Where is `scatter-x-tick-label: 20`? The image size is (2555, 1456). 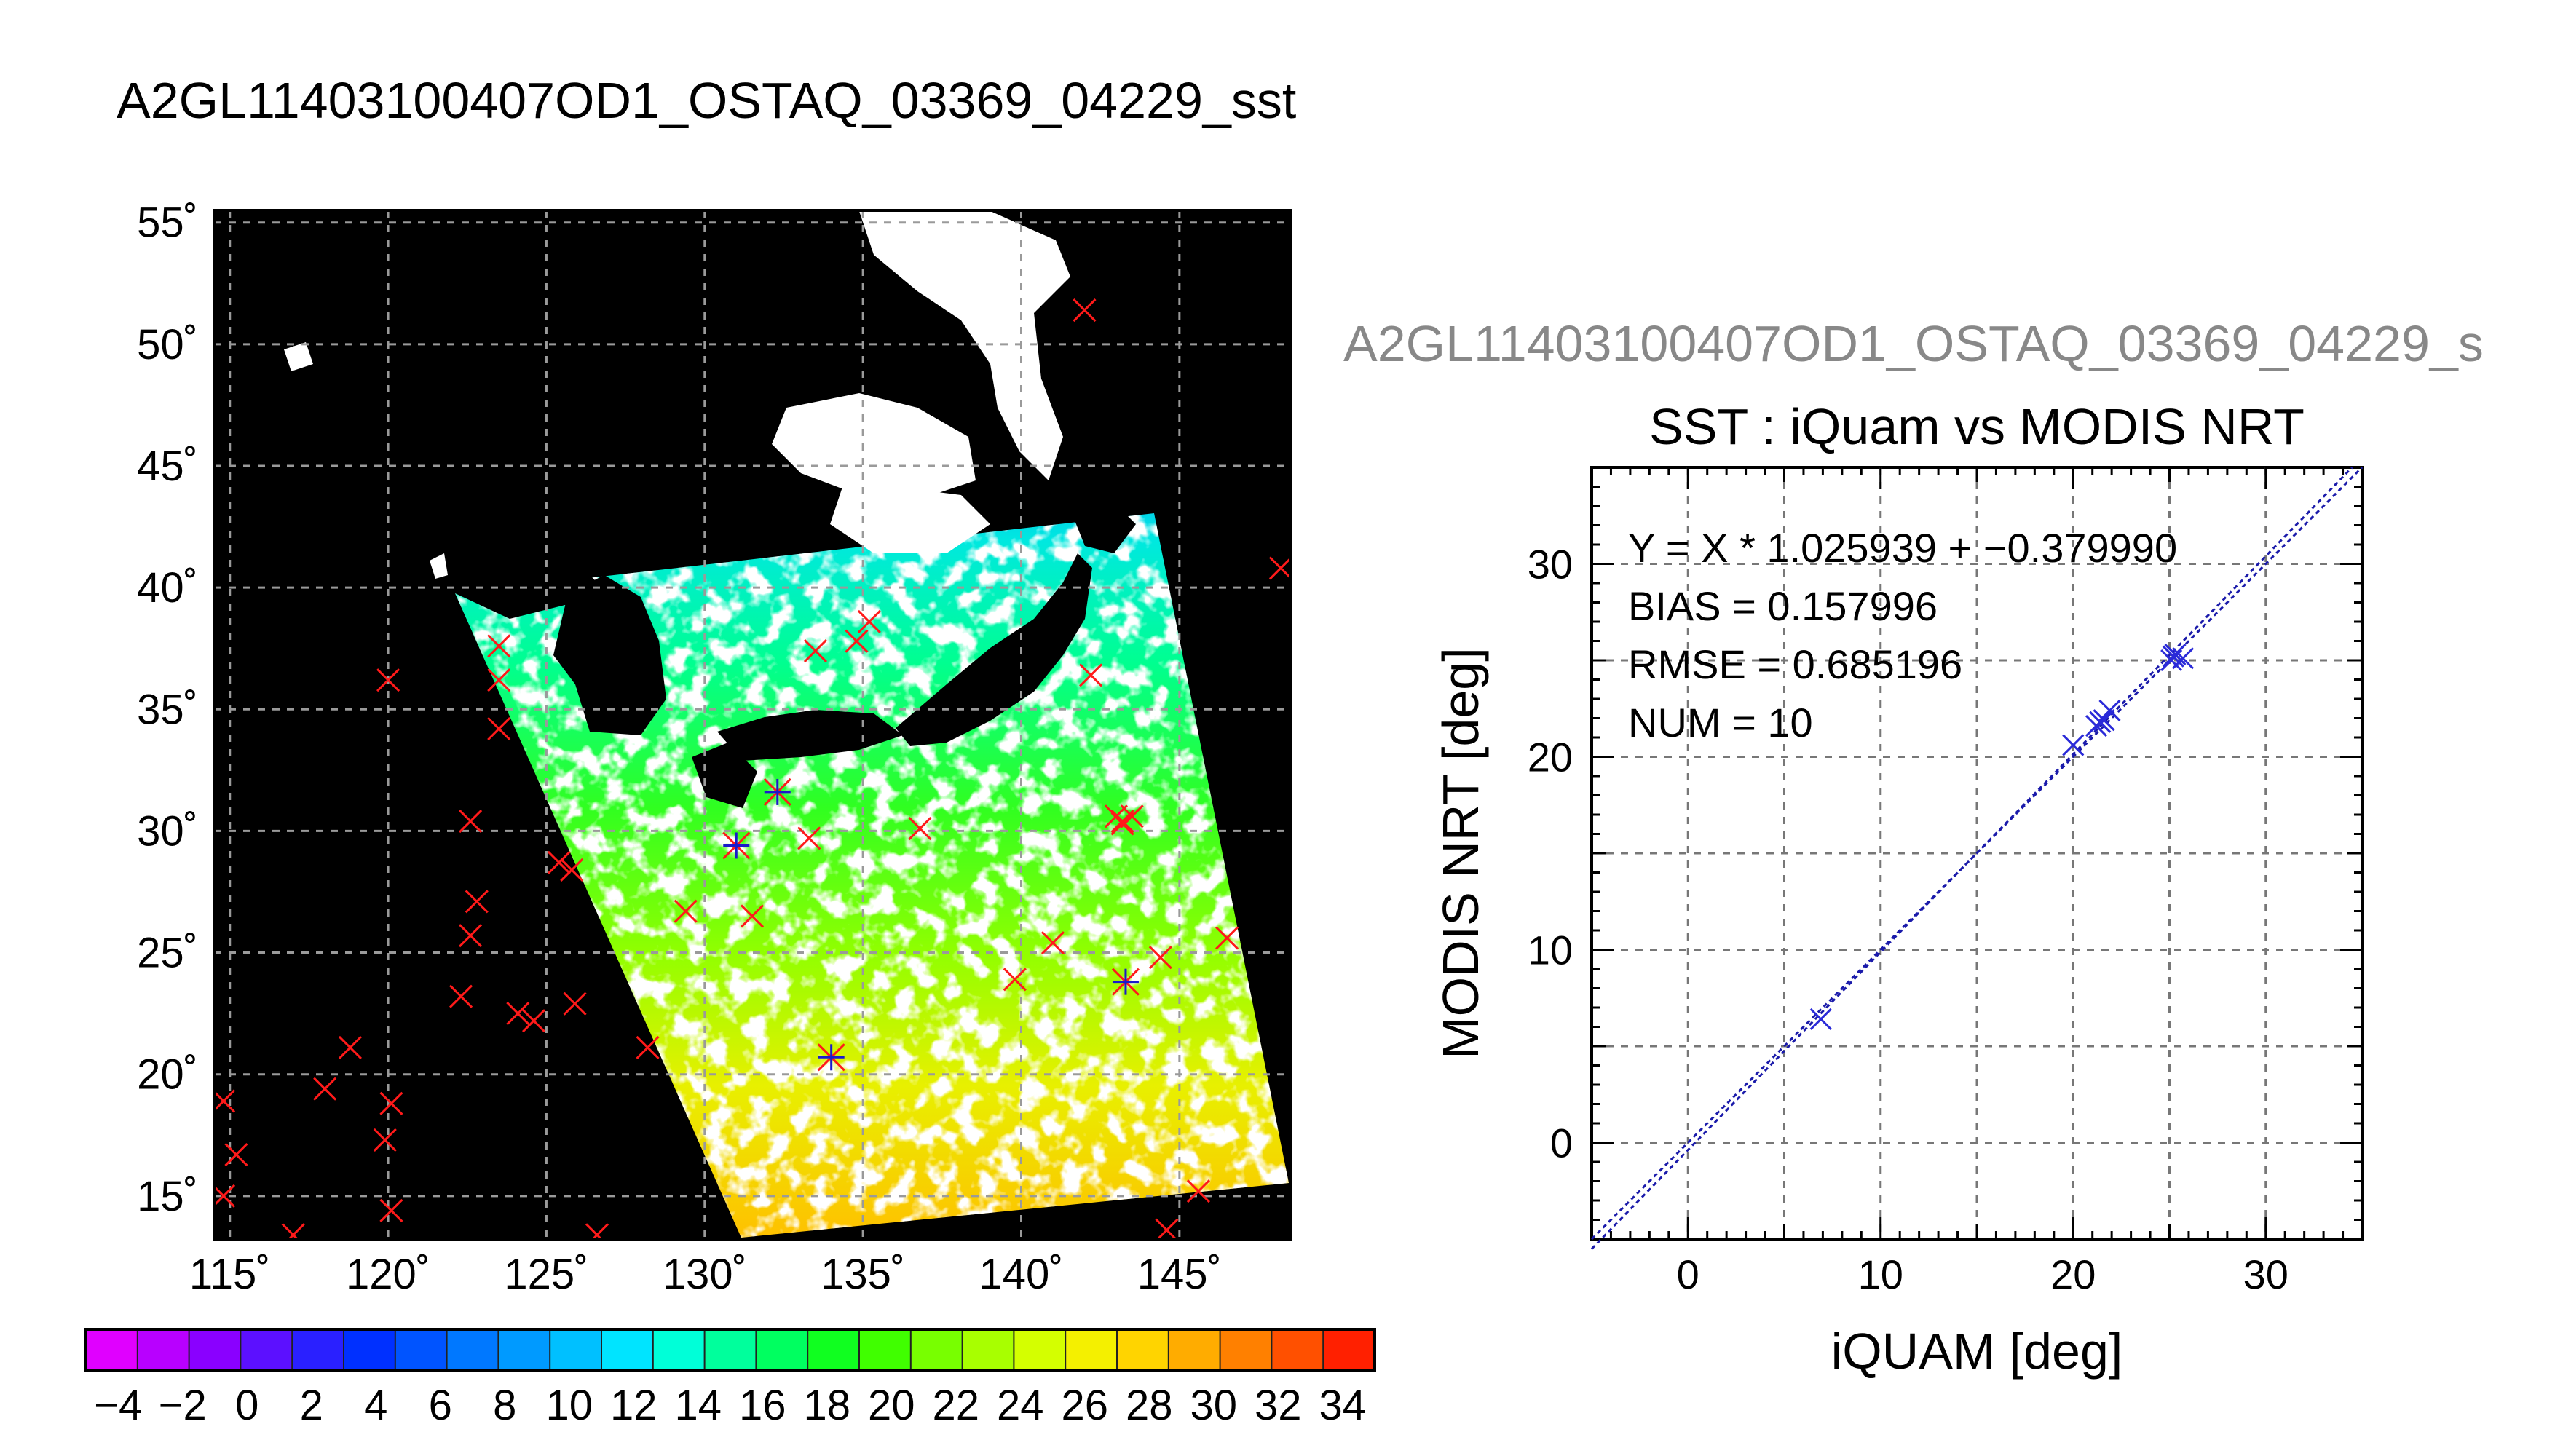
scatter-x-tick-label: 20 is located at coordinates (2073, 1274).